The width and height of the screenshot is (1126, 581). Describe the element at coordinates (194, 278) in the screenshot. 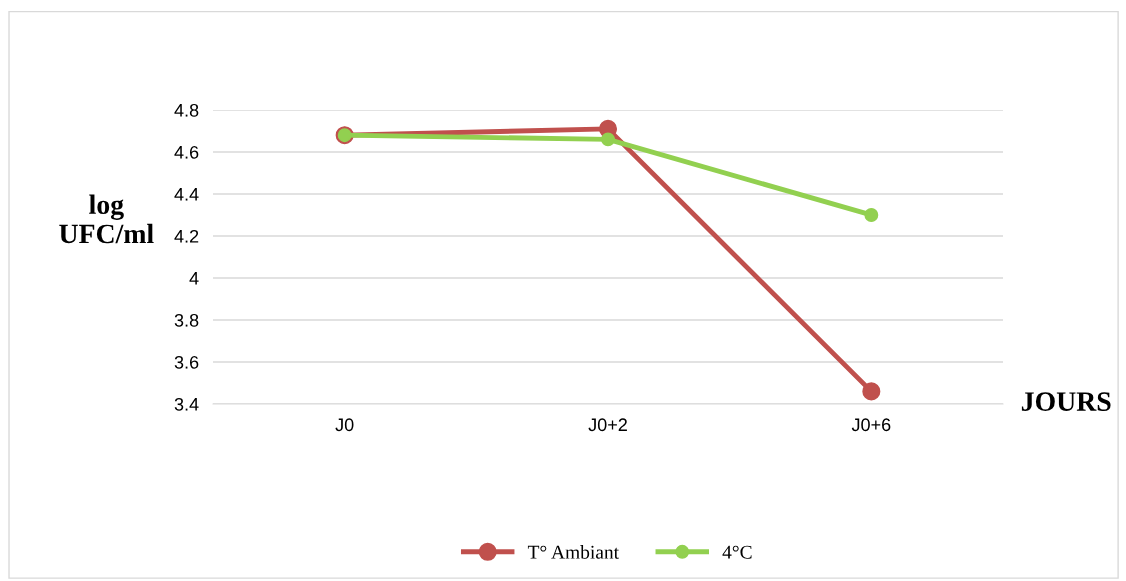

I see `y-tick-label: 4` at that location.